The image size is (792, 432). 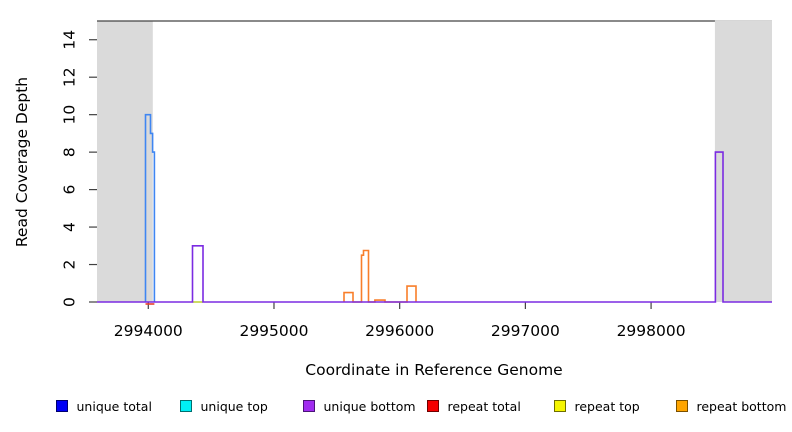 I want to click on x-axis-title: Coordinate in Reference Genome, so click(x=434, y=370).